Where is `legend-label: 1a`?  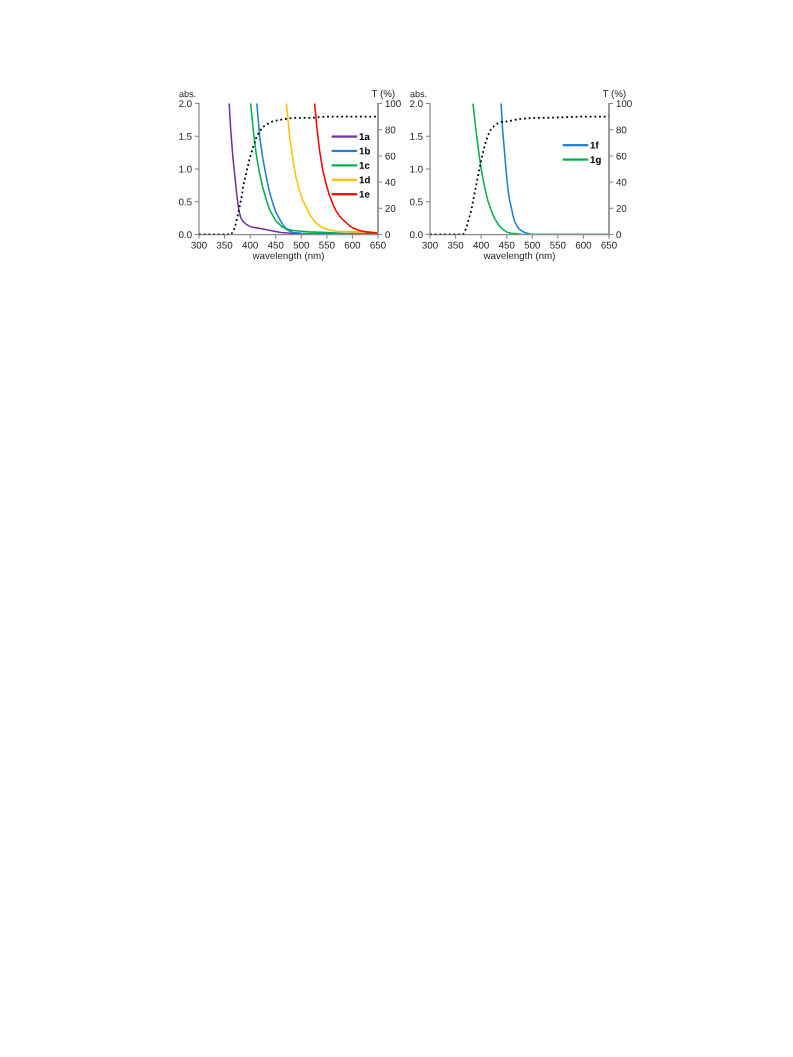
legend-label: 1a is located at coordinates (364, 137).